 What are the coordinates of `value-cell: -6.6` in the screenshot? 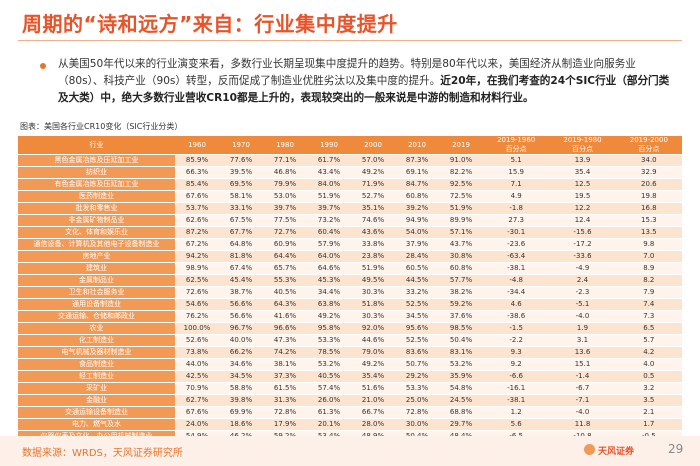 It's located at (516, 377).